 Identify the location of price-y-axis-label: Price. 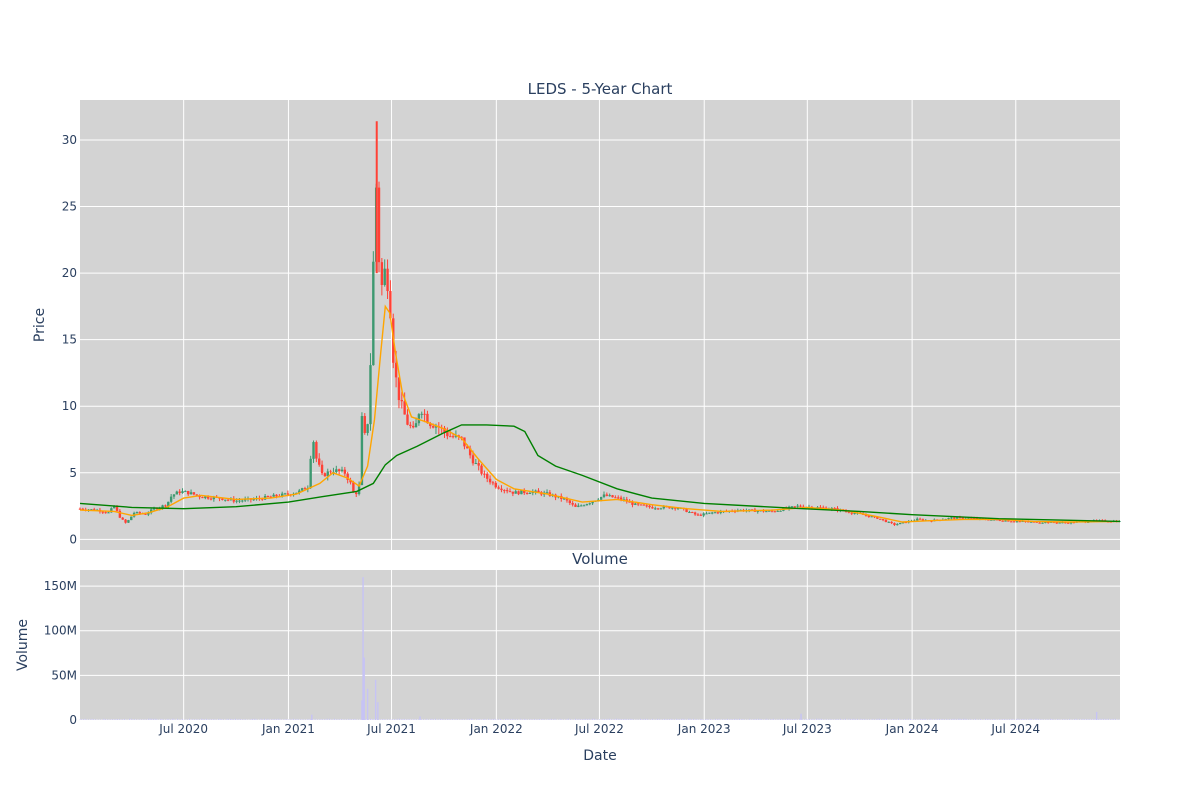
(40, 325).